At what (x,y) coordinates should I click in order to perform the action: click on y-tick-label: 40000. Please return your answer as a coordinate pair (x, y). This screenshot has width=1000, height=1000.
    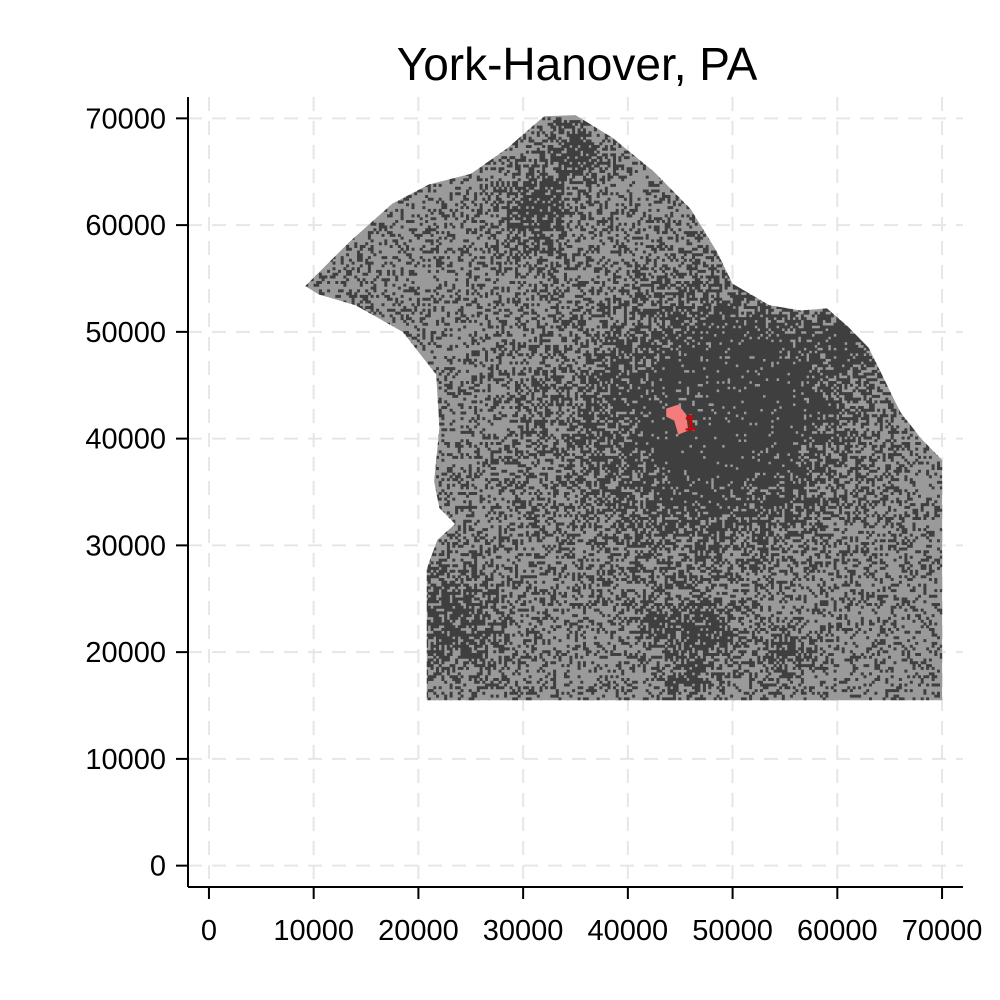
    Looking at the image, I should click on (125, 440).